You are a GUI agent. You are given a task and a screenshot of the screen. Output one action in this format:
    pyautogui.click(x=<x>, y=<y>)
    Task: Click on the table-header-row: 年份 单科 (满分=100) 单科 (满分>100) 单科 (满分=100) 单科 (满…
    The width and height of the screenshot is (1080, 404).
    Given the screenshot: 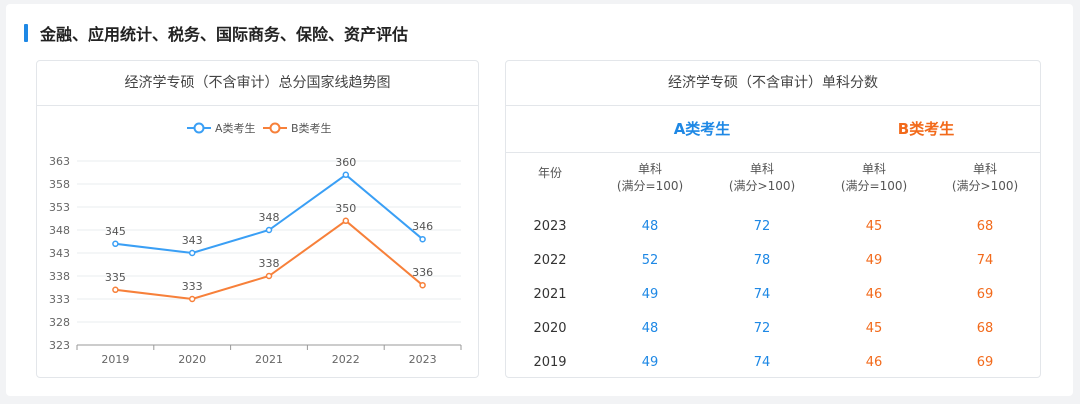 What is the action you would take?
    pyautogui.click(x=773, y=181)
    